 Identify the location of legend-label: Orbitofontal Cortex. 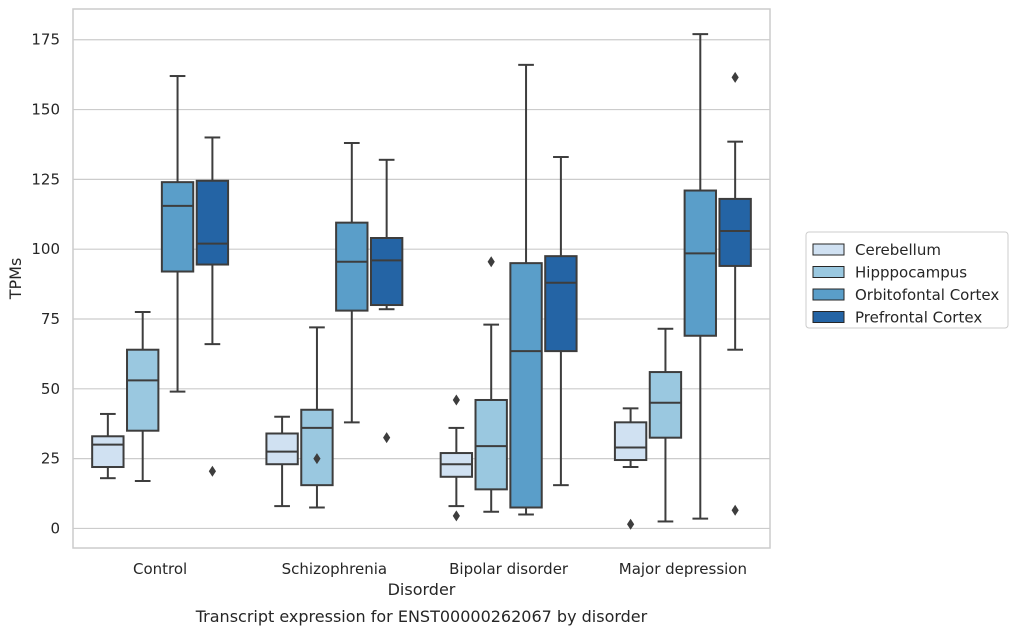
(927, 295).